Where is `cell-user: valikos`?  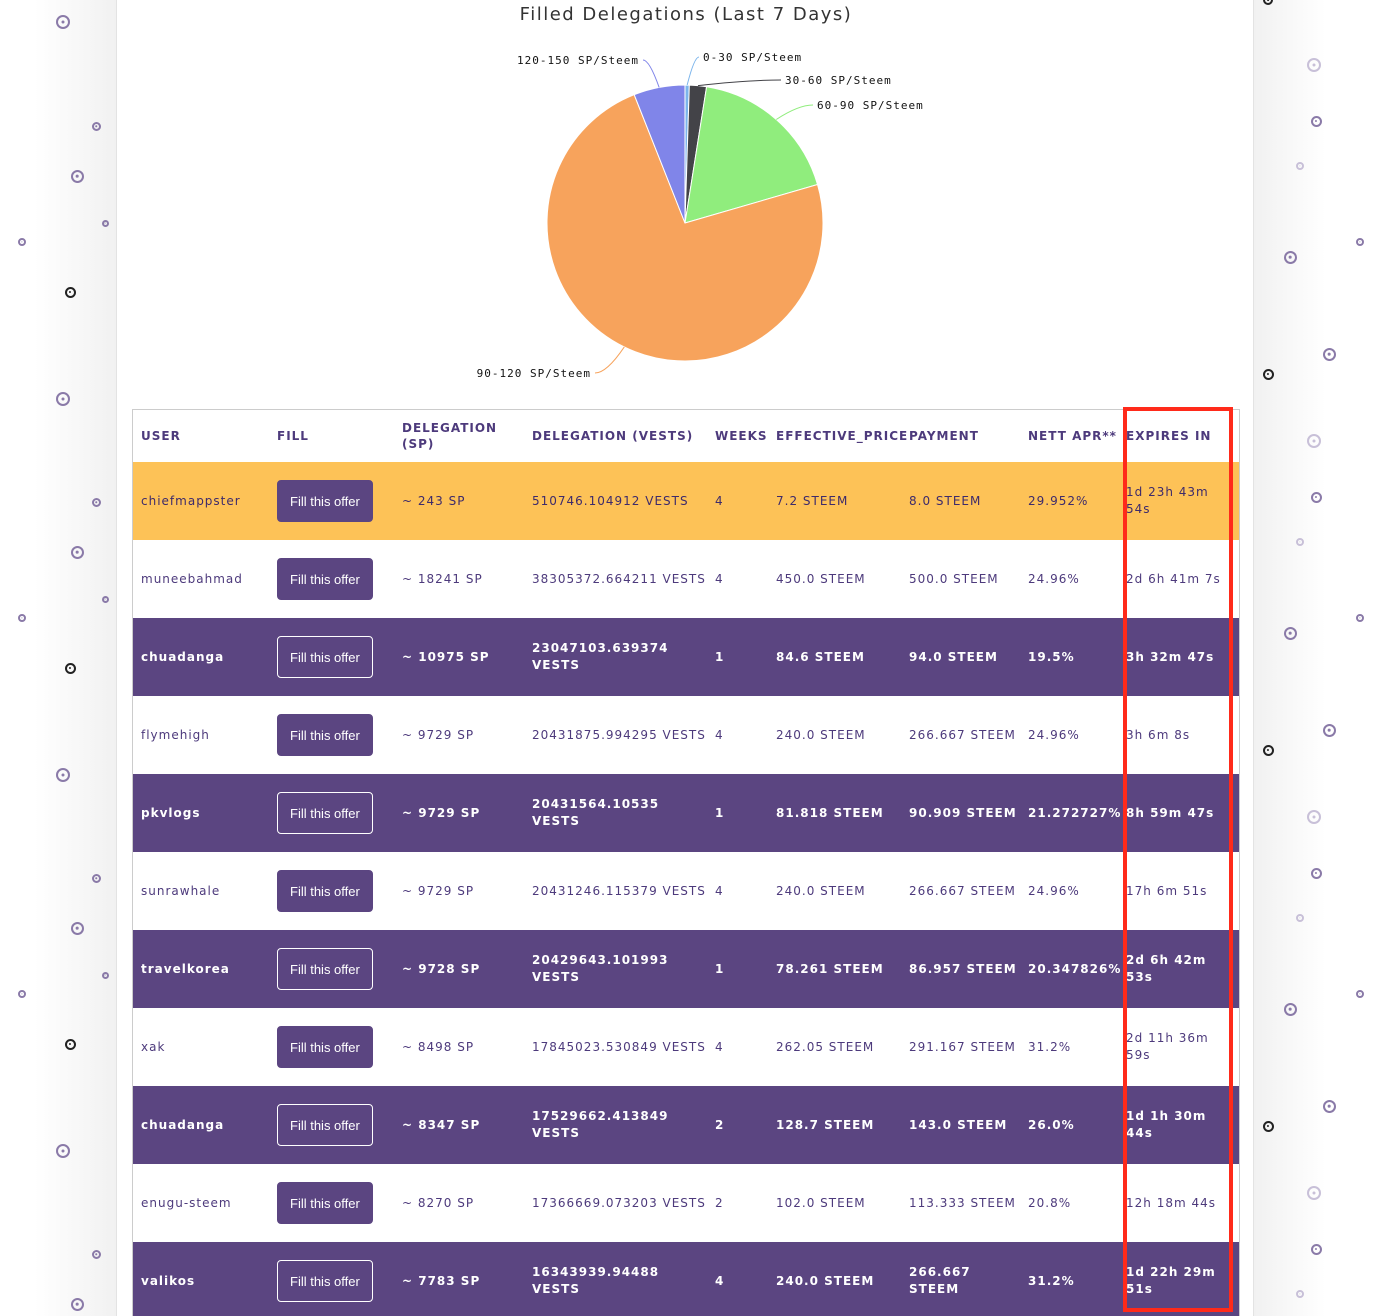 cell-user: valikos is located at coordinates (168, 1280).